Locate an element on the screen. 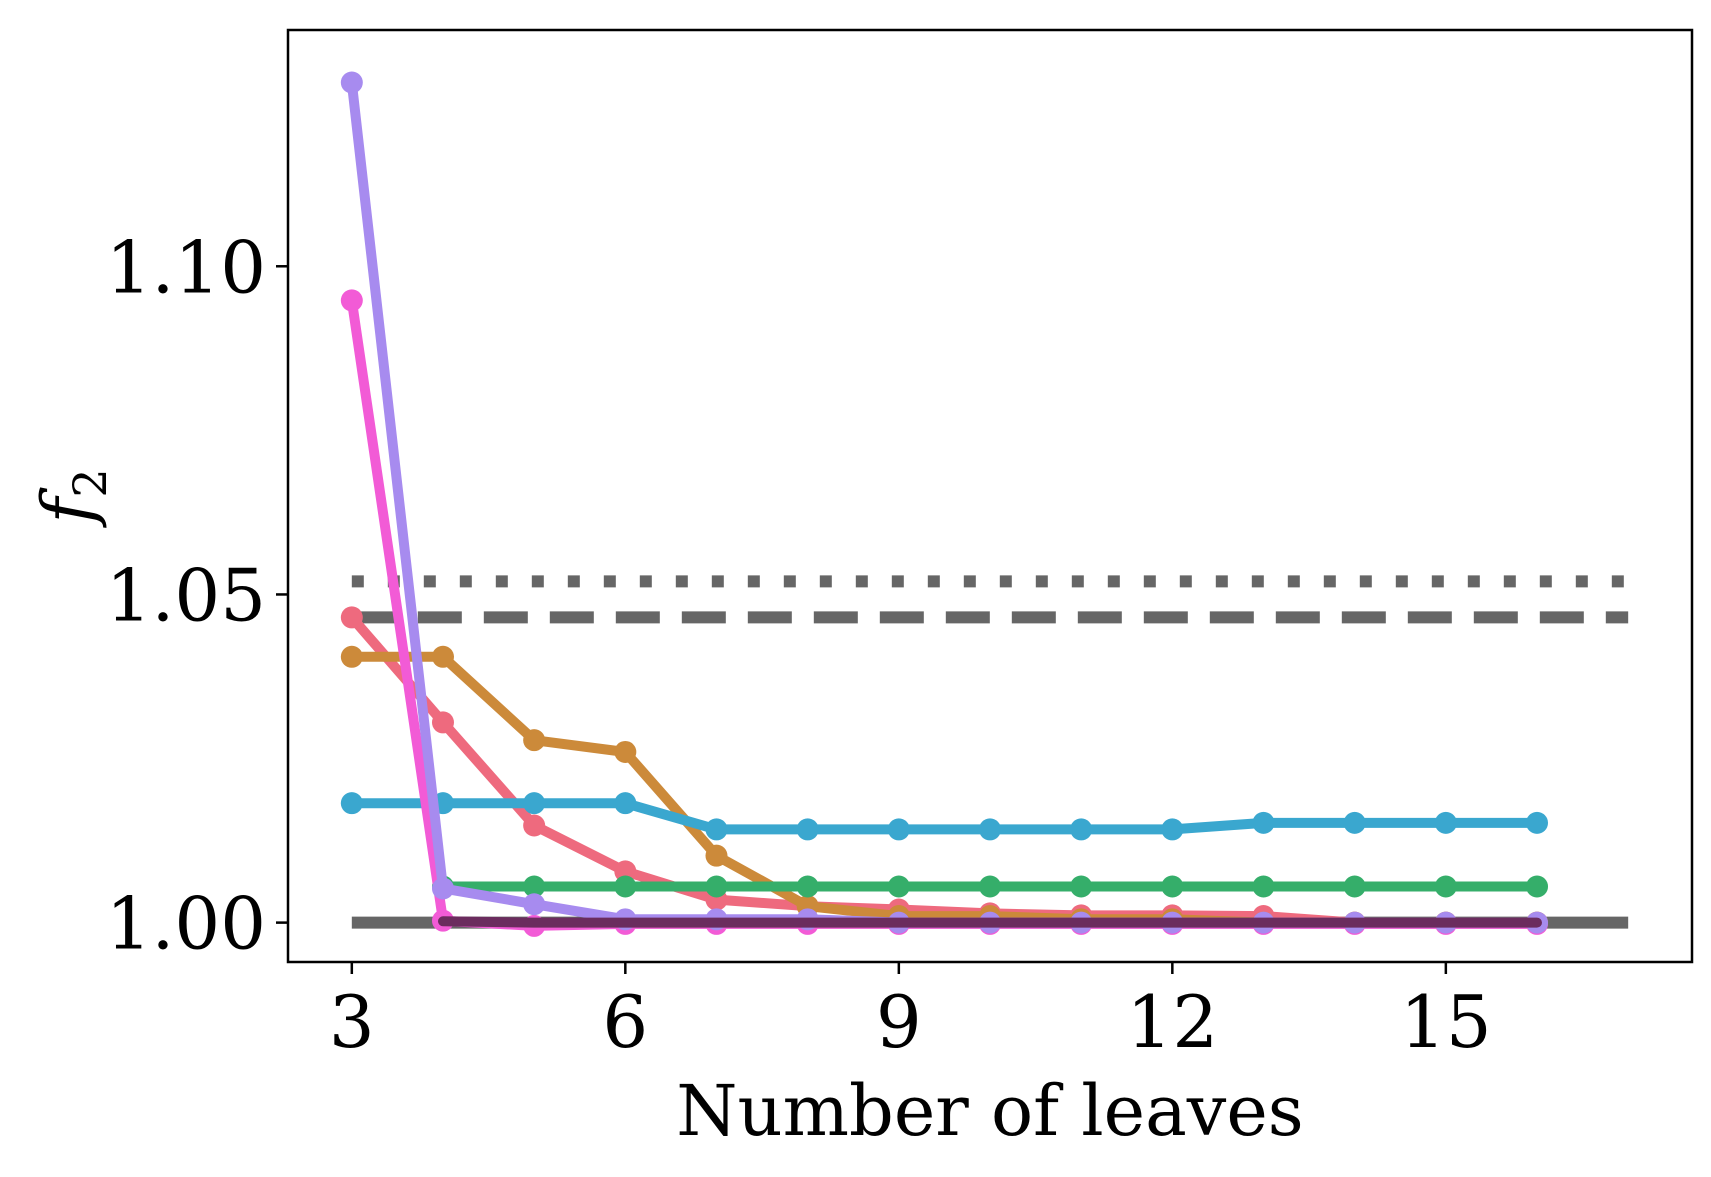 This screenshot has width=1711, height=1177. x-tick-label: 12 is located at coordinates (1173, 1022).